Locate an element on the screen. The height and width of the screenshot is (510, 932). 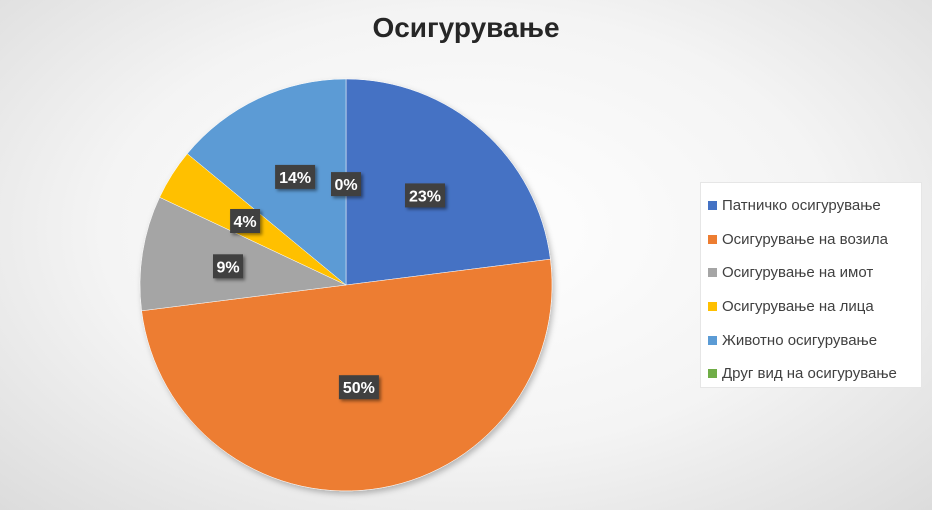
legend-label: Осигурување на возила is located at coordinates (805, 239).